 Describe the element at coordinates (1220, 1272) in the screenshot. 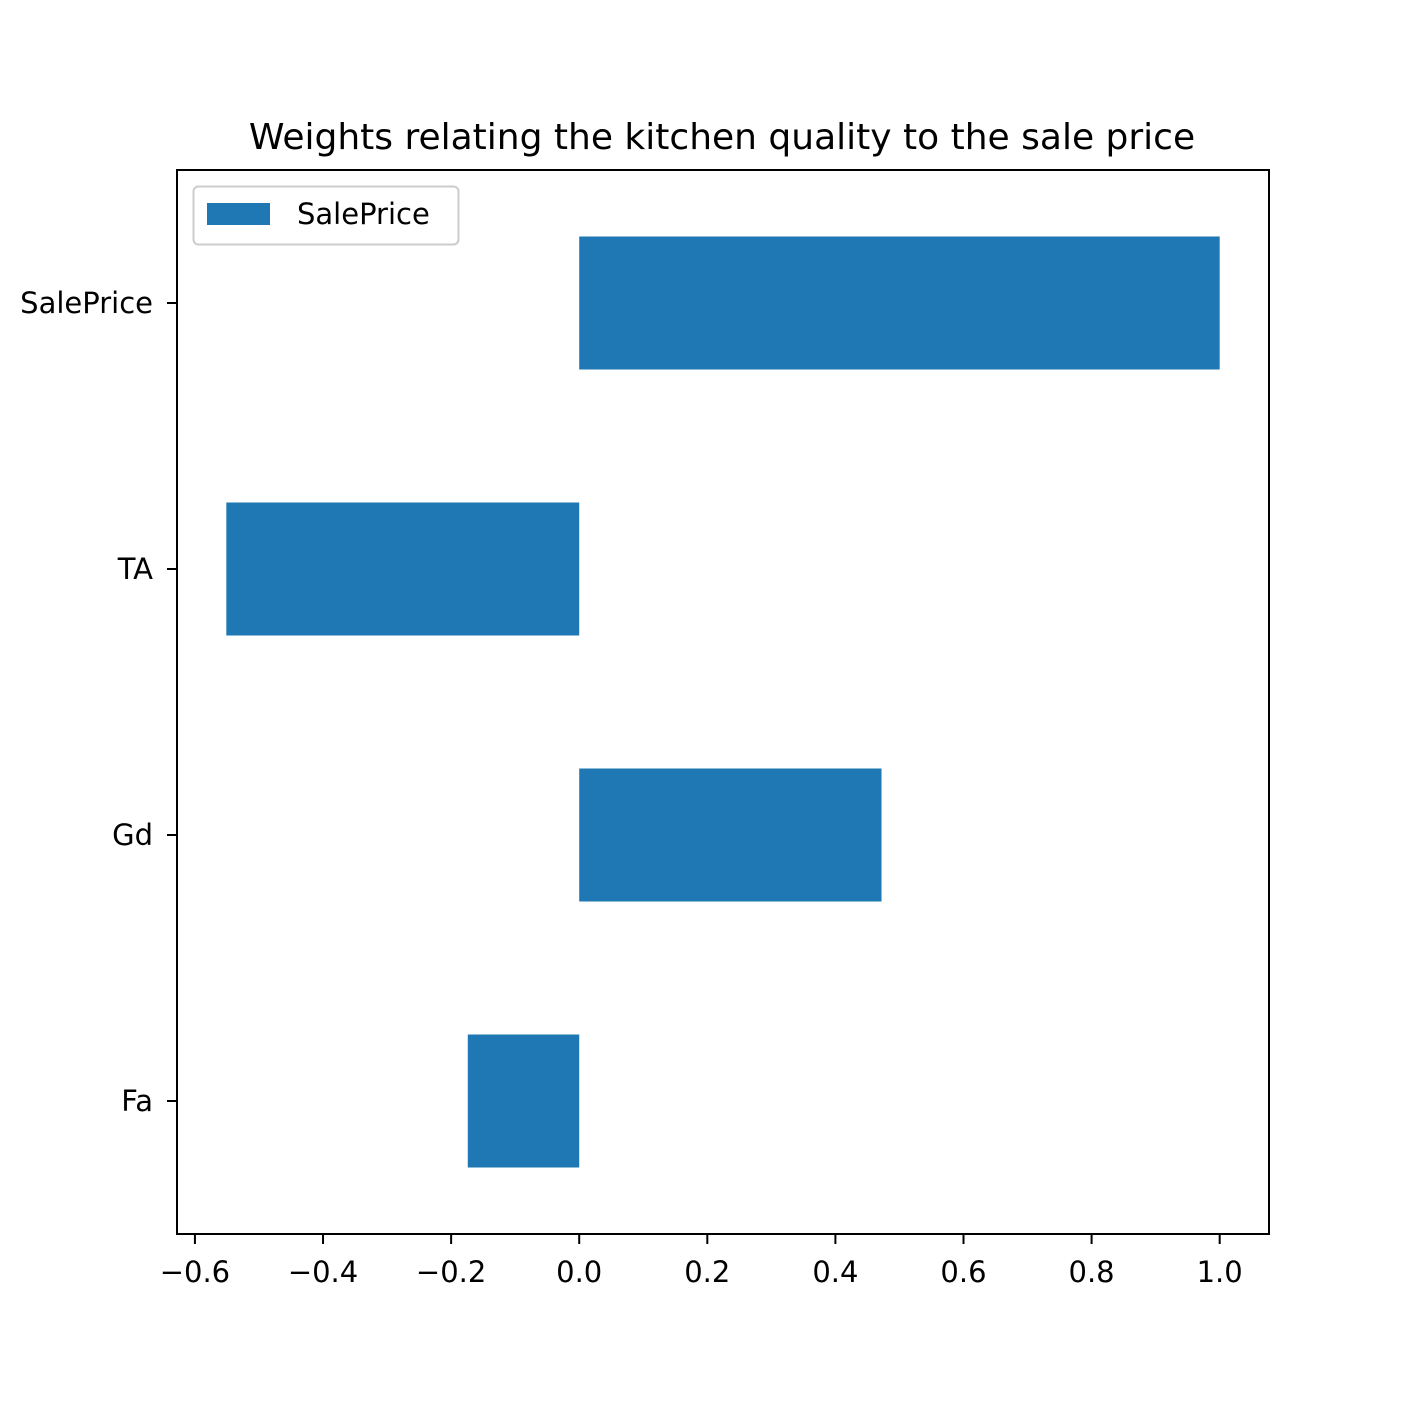

I see `x-tick-label: 1.0` at that location.